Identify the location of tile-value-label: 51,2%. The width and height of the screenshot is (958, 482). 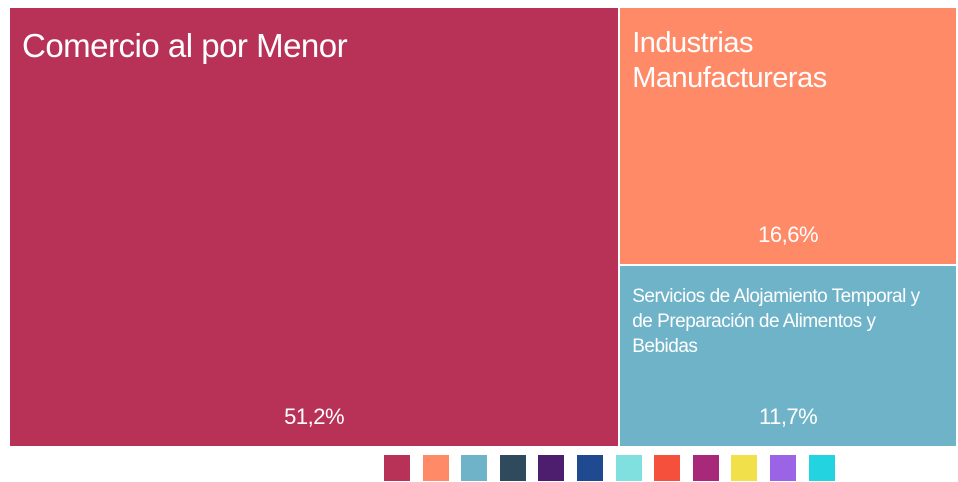
(314, 416).